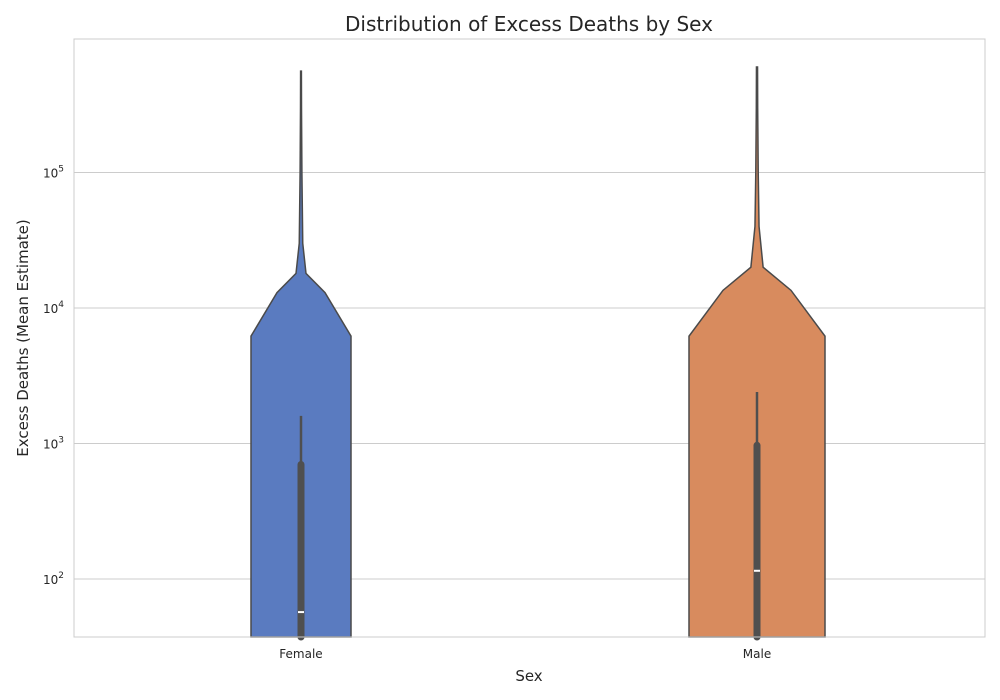 This screenshot has width=1000, height=700. I want to click on y-tick-label: 10³, so click(53, 444).